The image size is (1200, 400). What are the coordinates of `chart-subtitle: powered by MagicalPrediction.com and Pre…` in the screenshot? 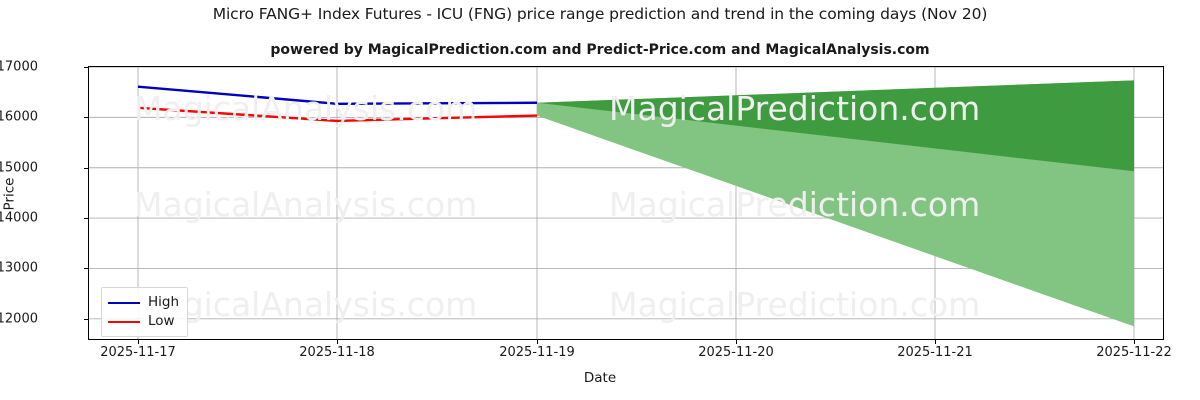 It's located at (600, 50).